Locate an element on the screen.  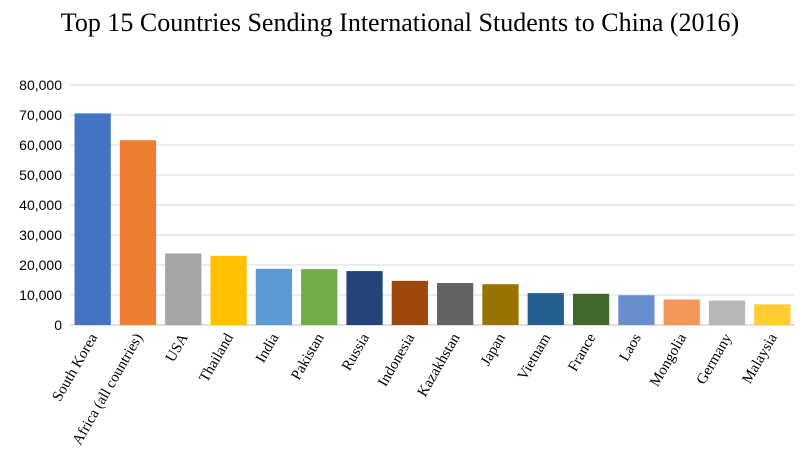
y-tick-label: 20,000 is located at coordinates (40, 265).